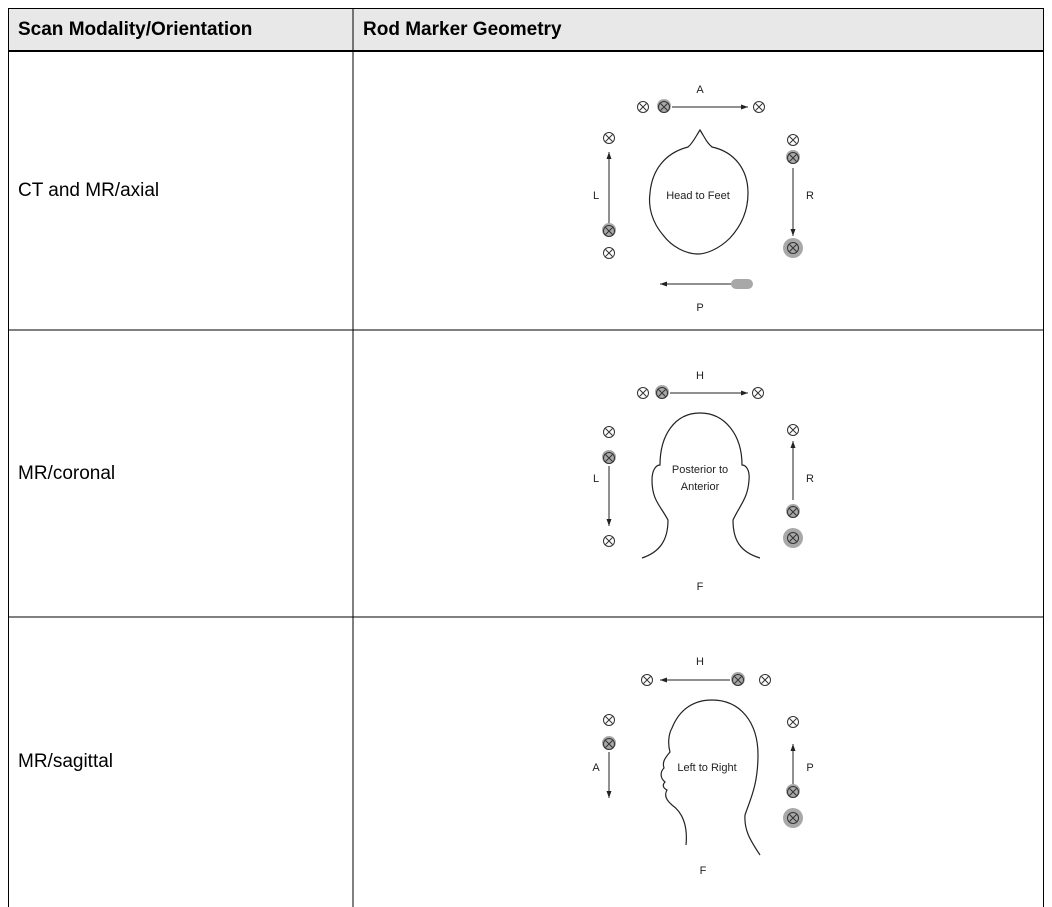 The width and height of the screenshot is (1052, 907). I want to click on row-label: CT and MR/axial, so click(89, 190).